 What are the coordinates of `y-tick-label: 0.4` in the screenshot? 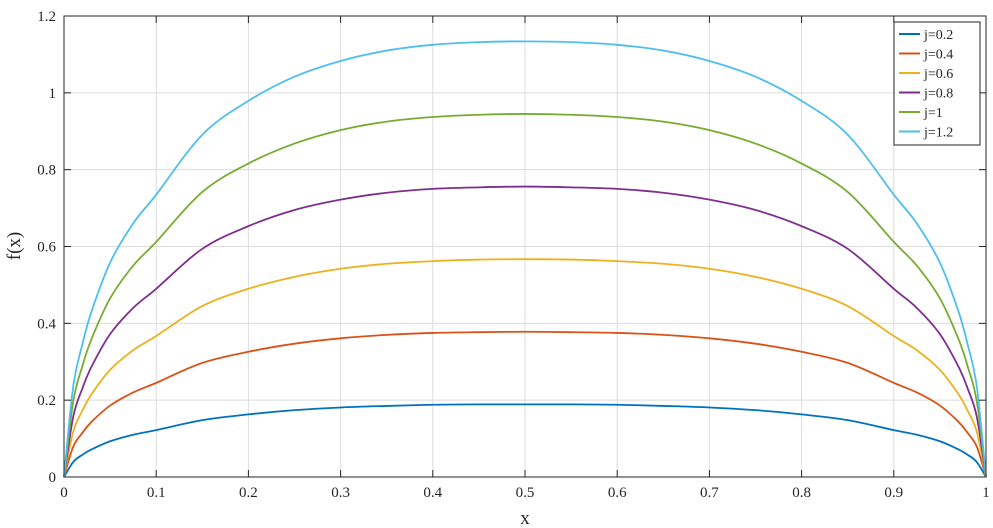 It's located at (46, 324).